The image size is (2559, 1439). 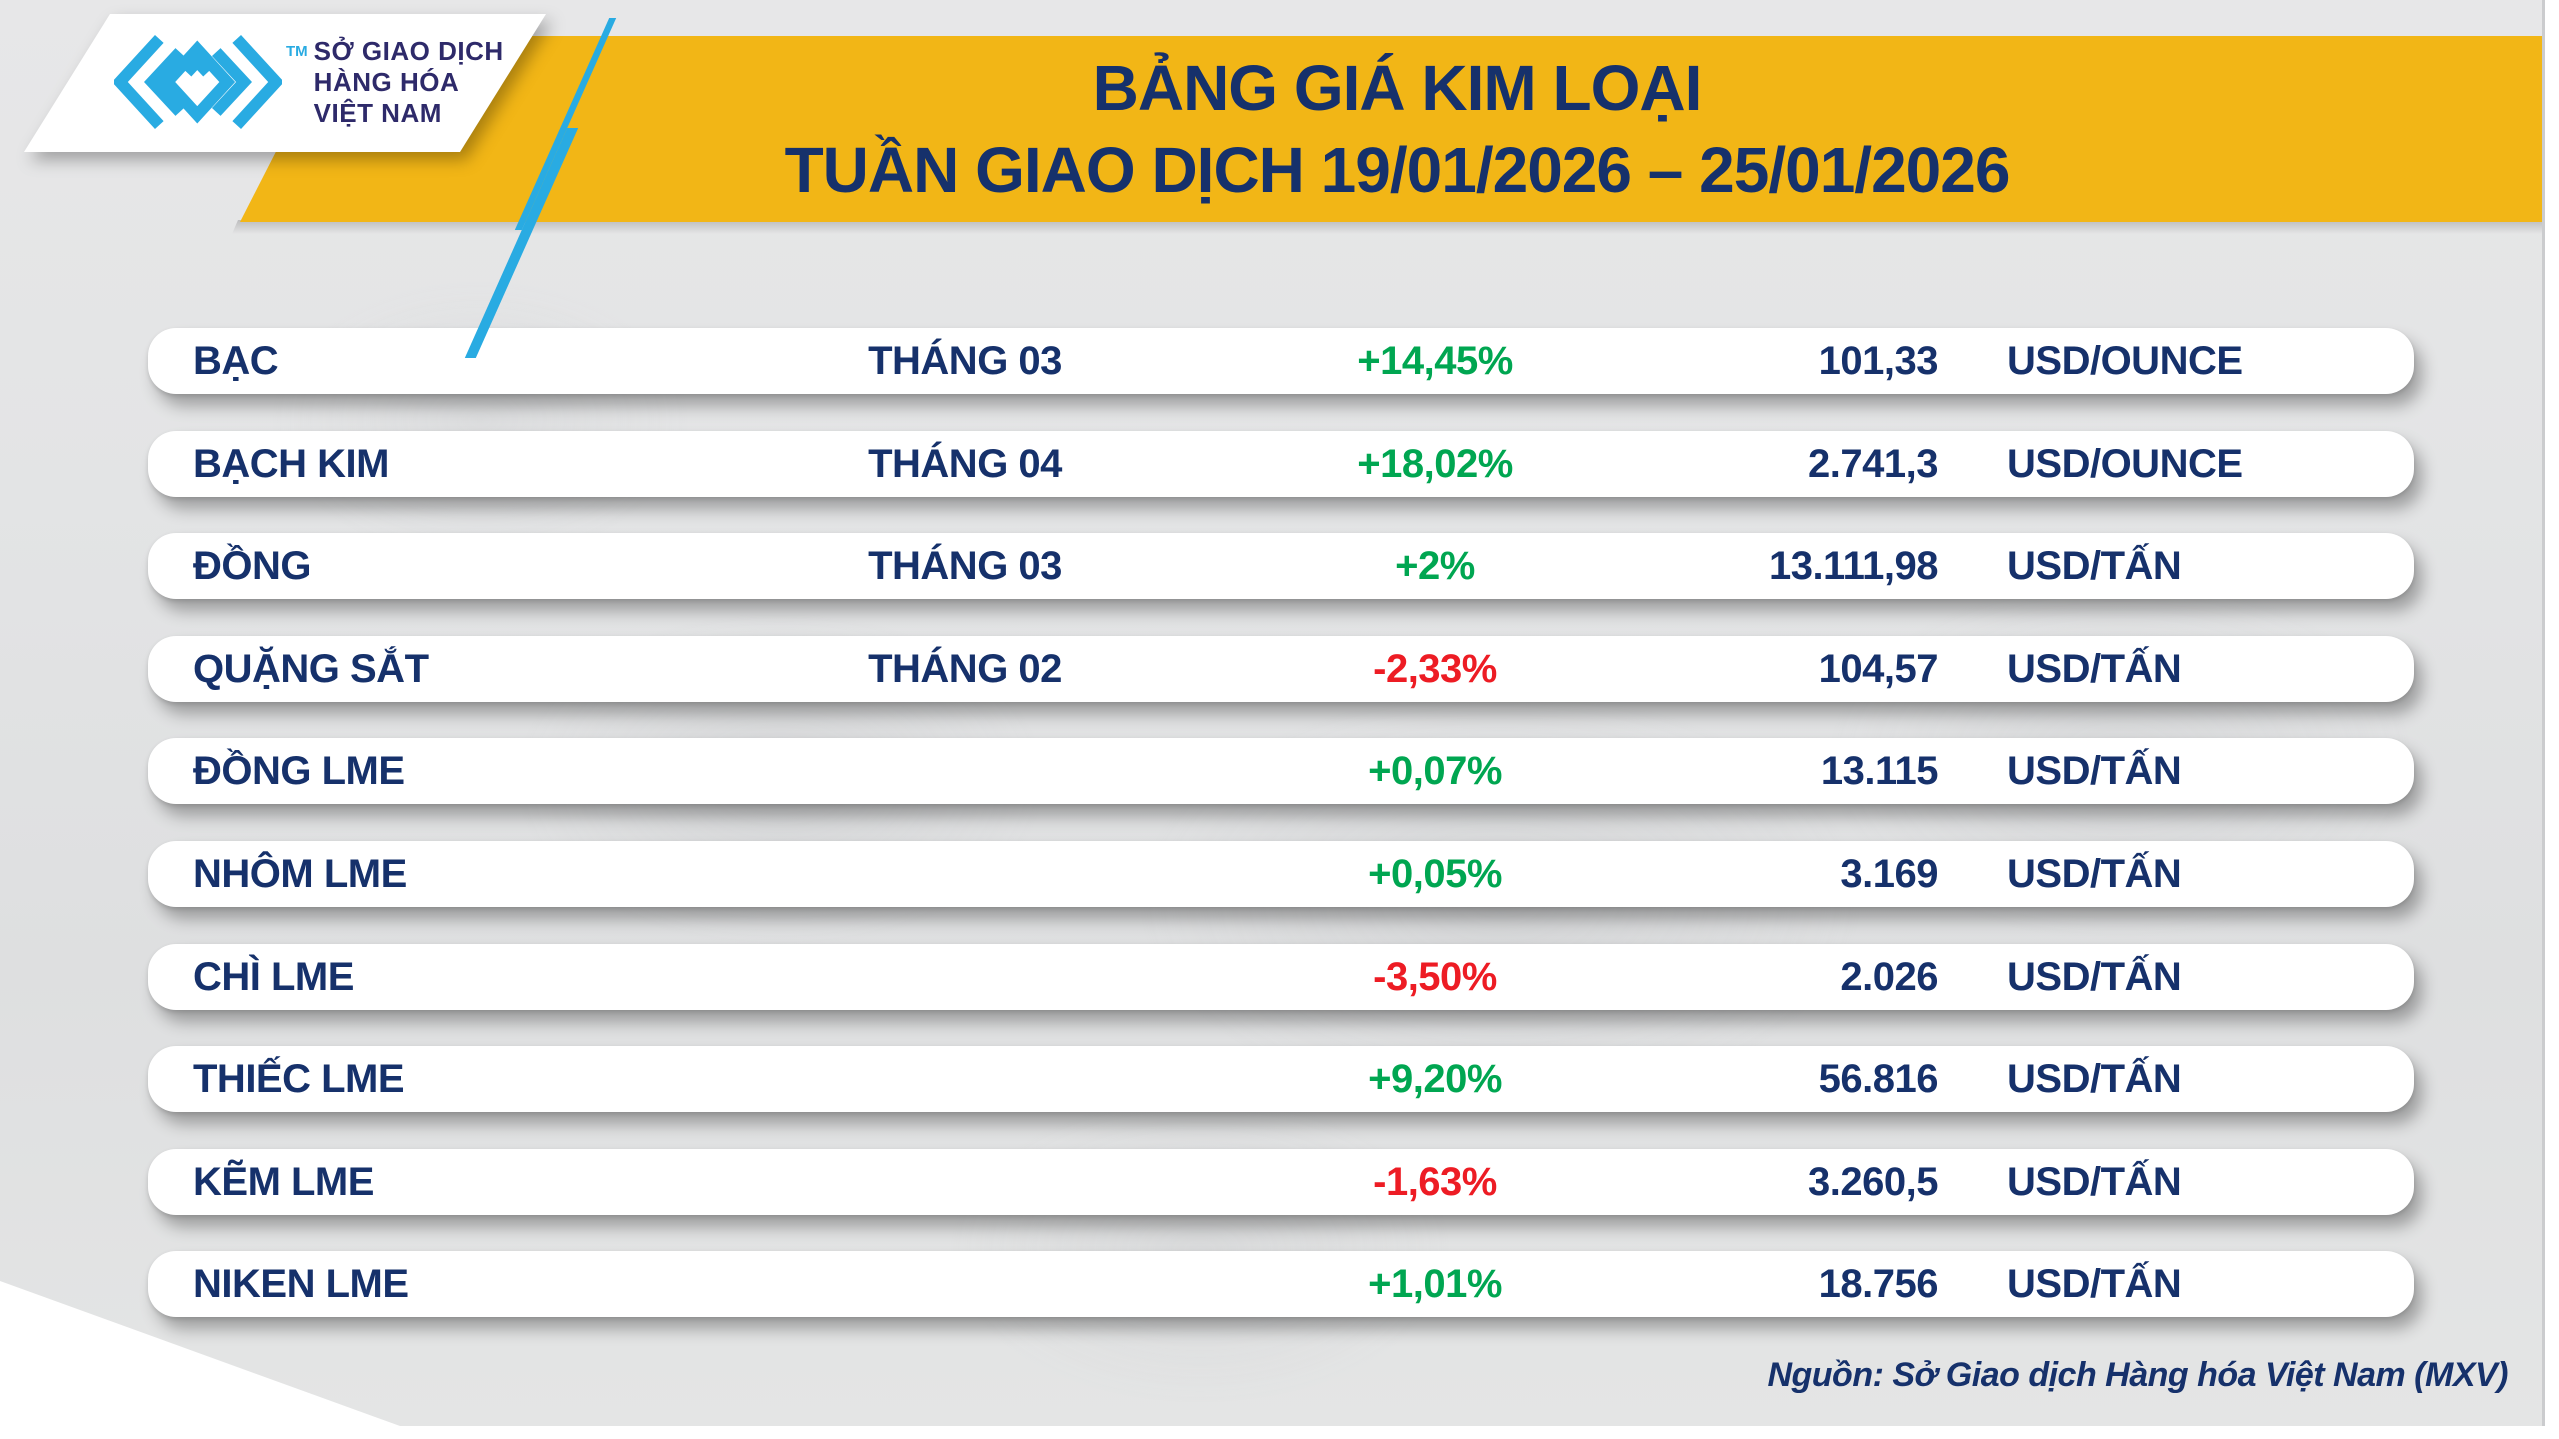 I want to click on price-value: 104,57, so click(x=1878, y=668).